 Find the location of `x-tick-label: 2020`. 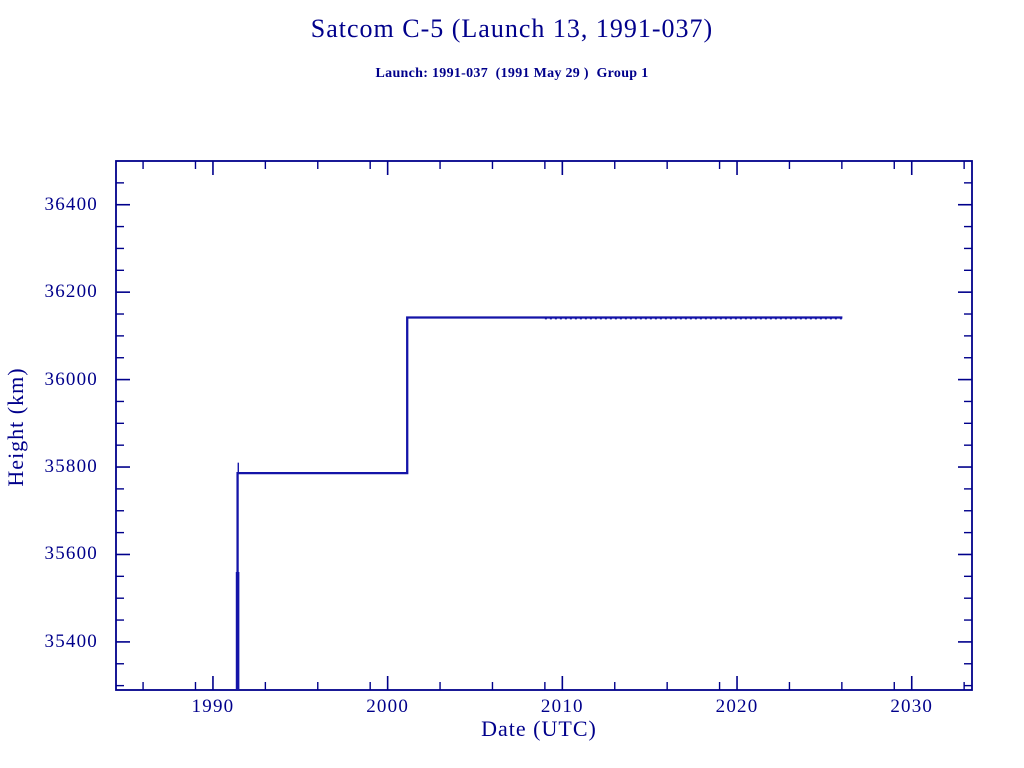

x-tick-label: 2020 is located at coordinates (737, 706).